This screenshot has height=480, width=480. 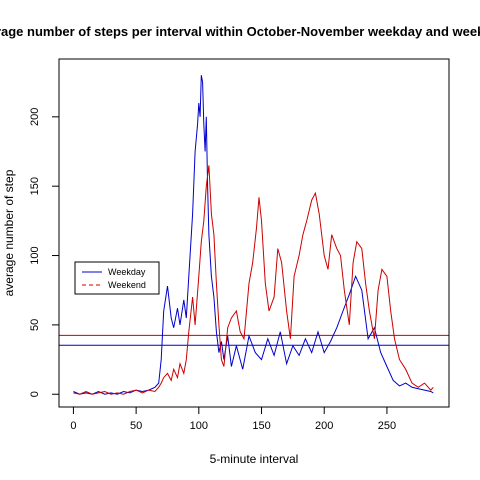 I want to click on legend-label-weekend: Weekend, so click(x=127, y=285).